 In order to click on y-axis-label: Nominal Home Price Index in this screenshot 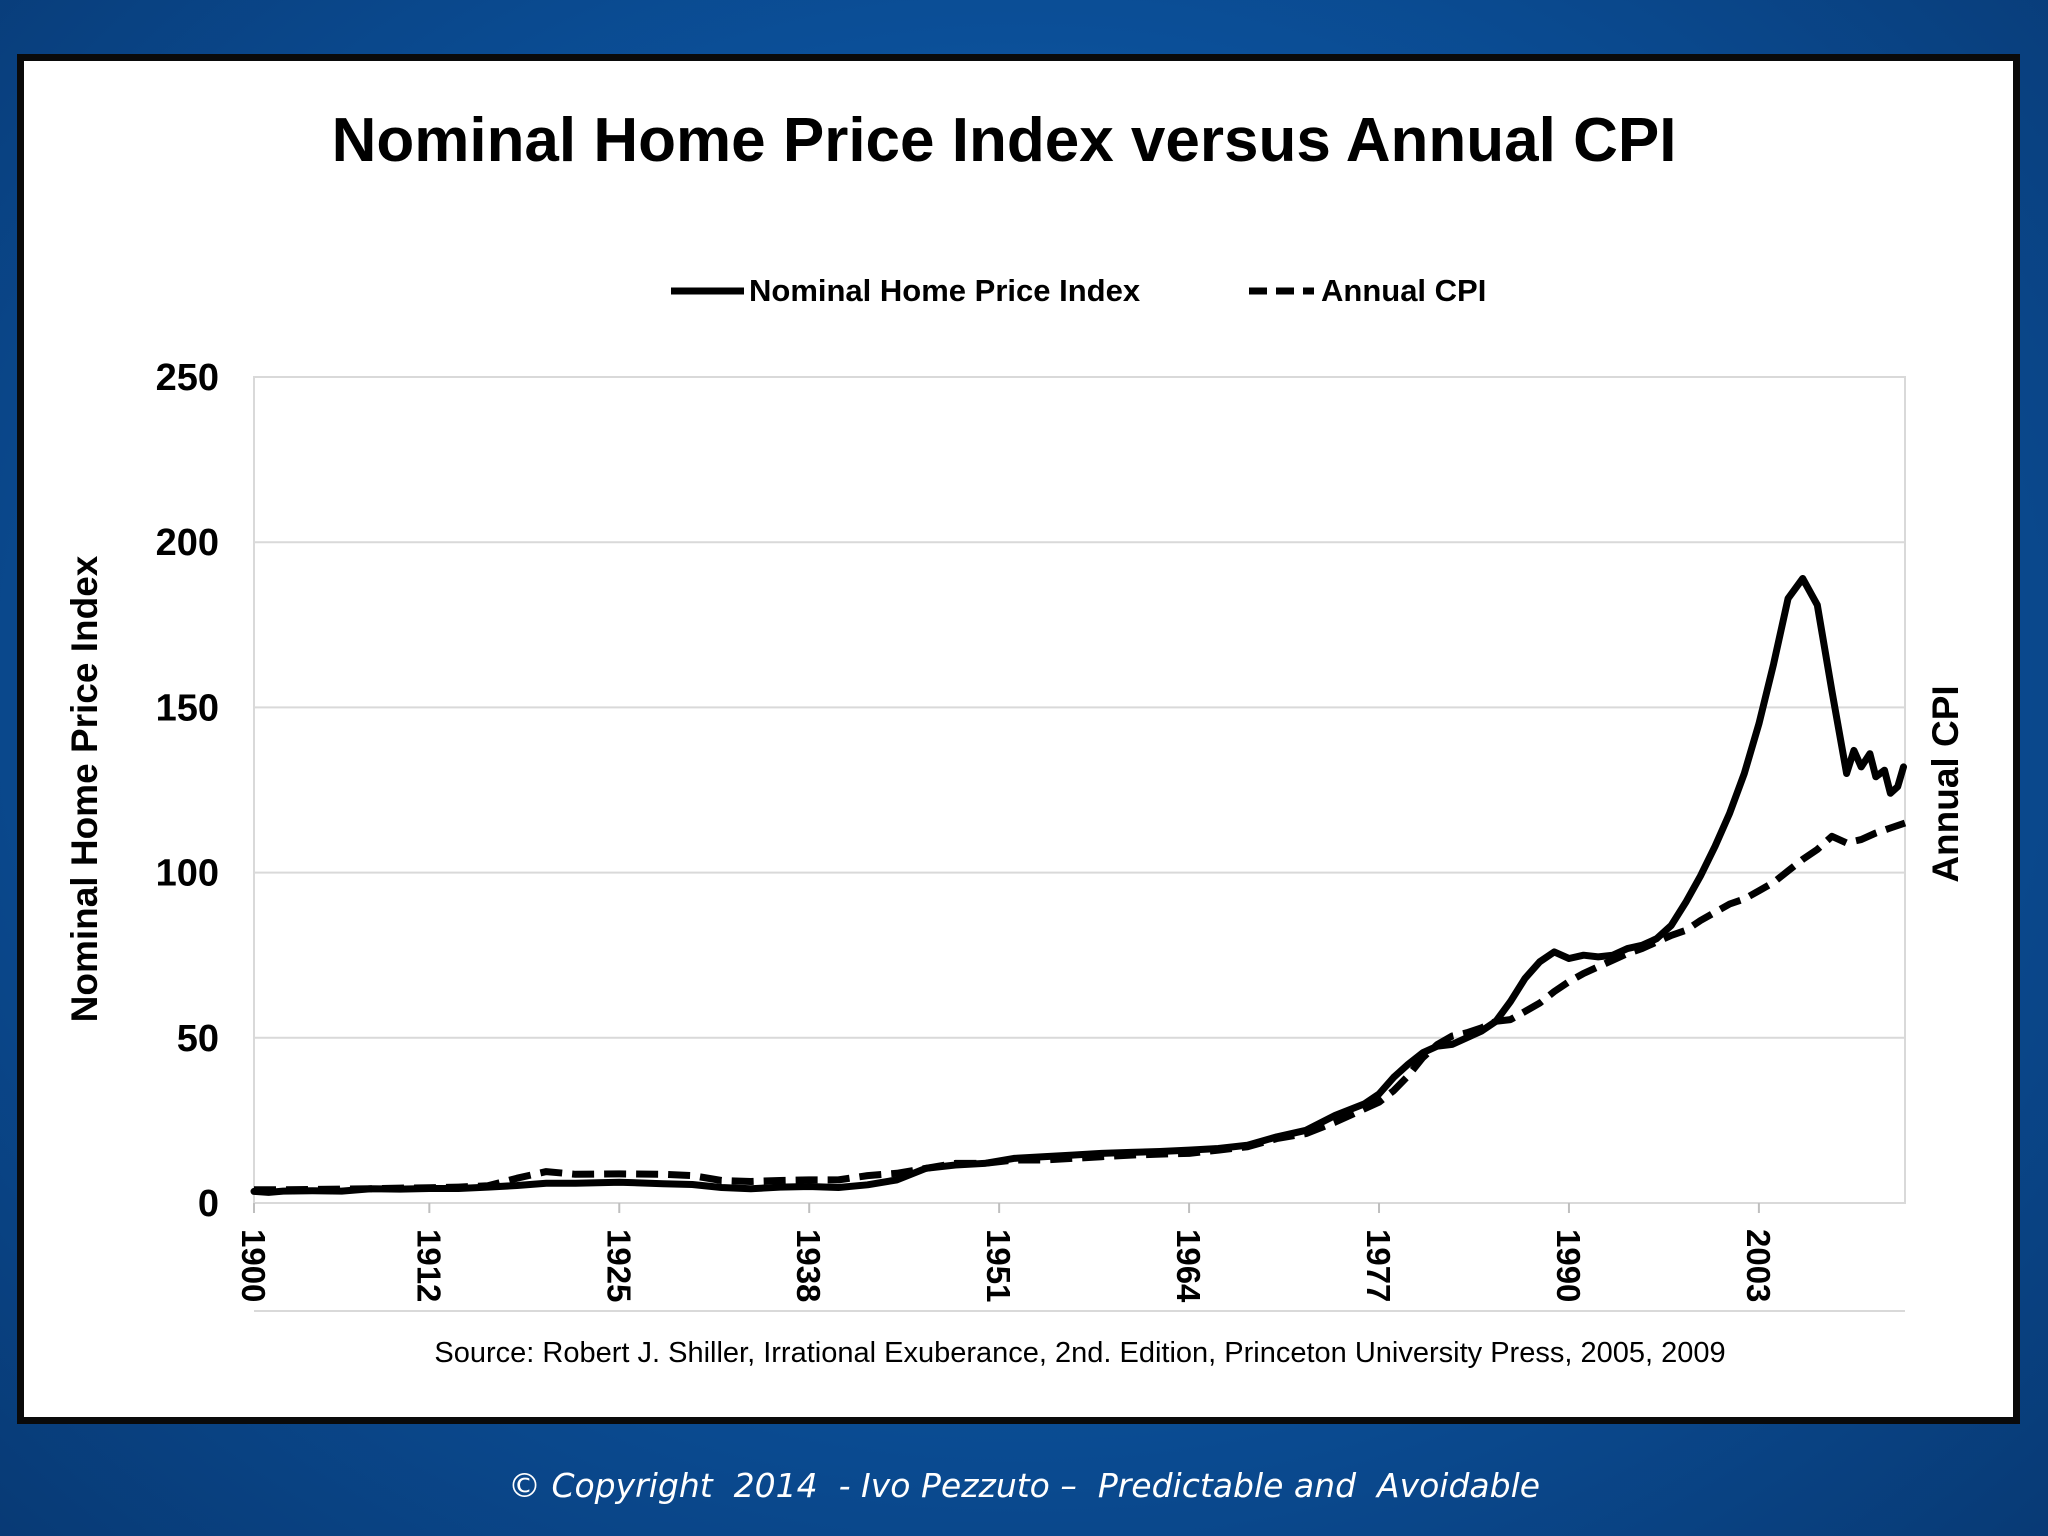, I will do `click(84, 788)`.